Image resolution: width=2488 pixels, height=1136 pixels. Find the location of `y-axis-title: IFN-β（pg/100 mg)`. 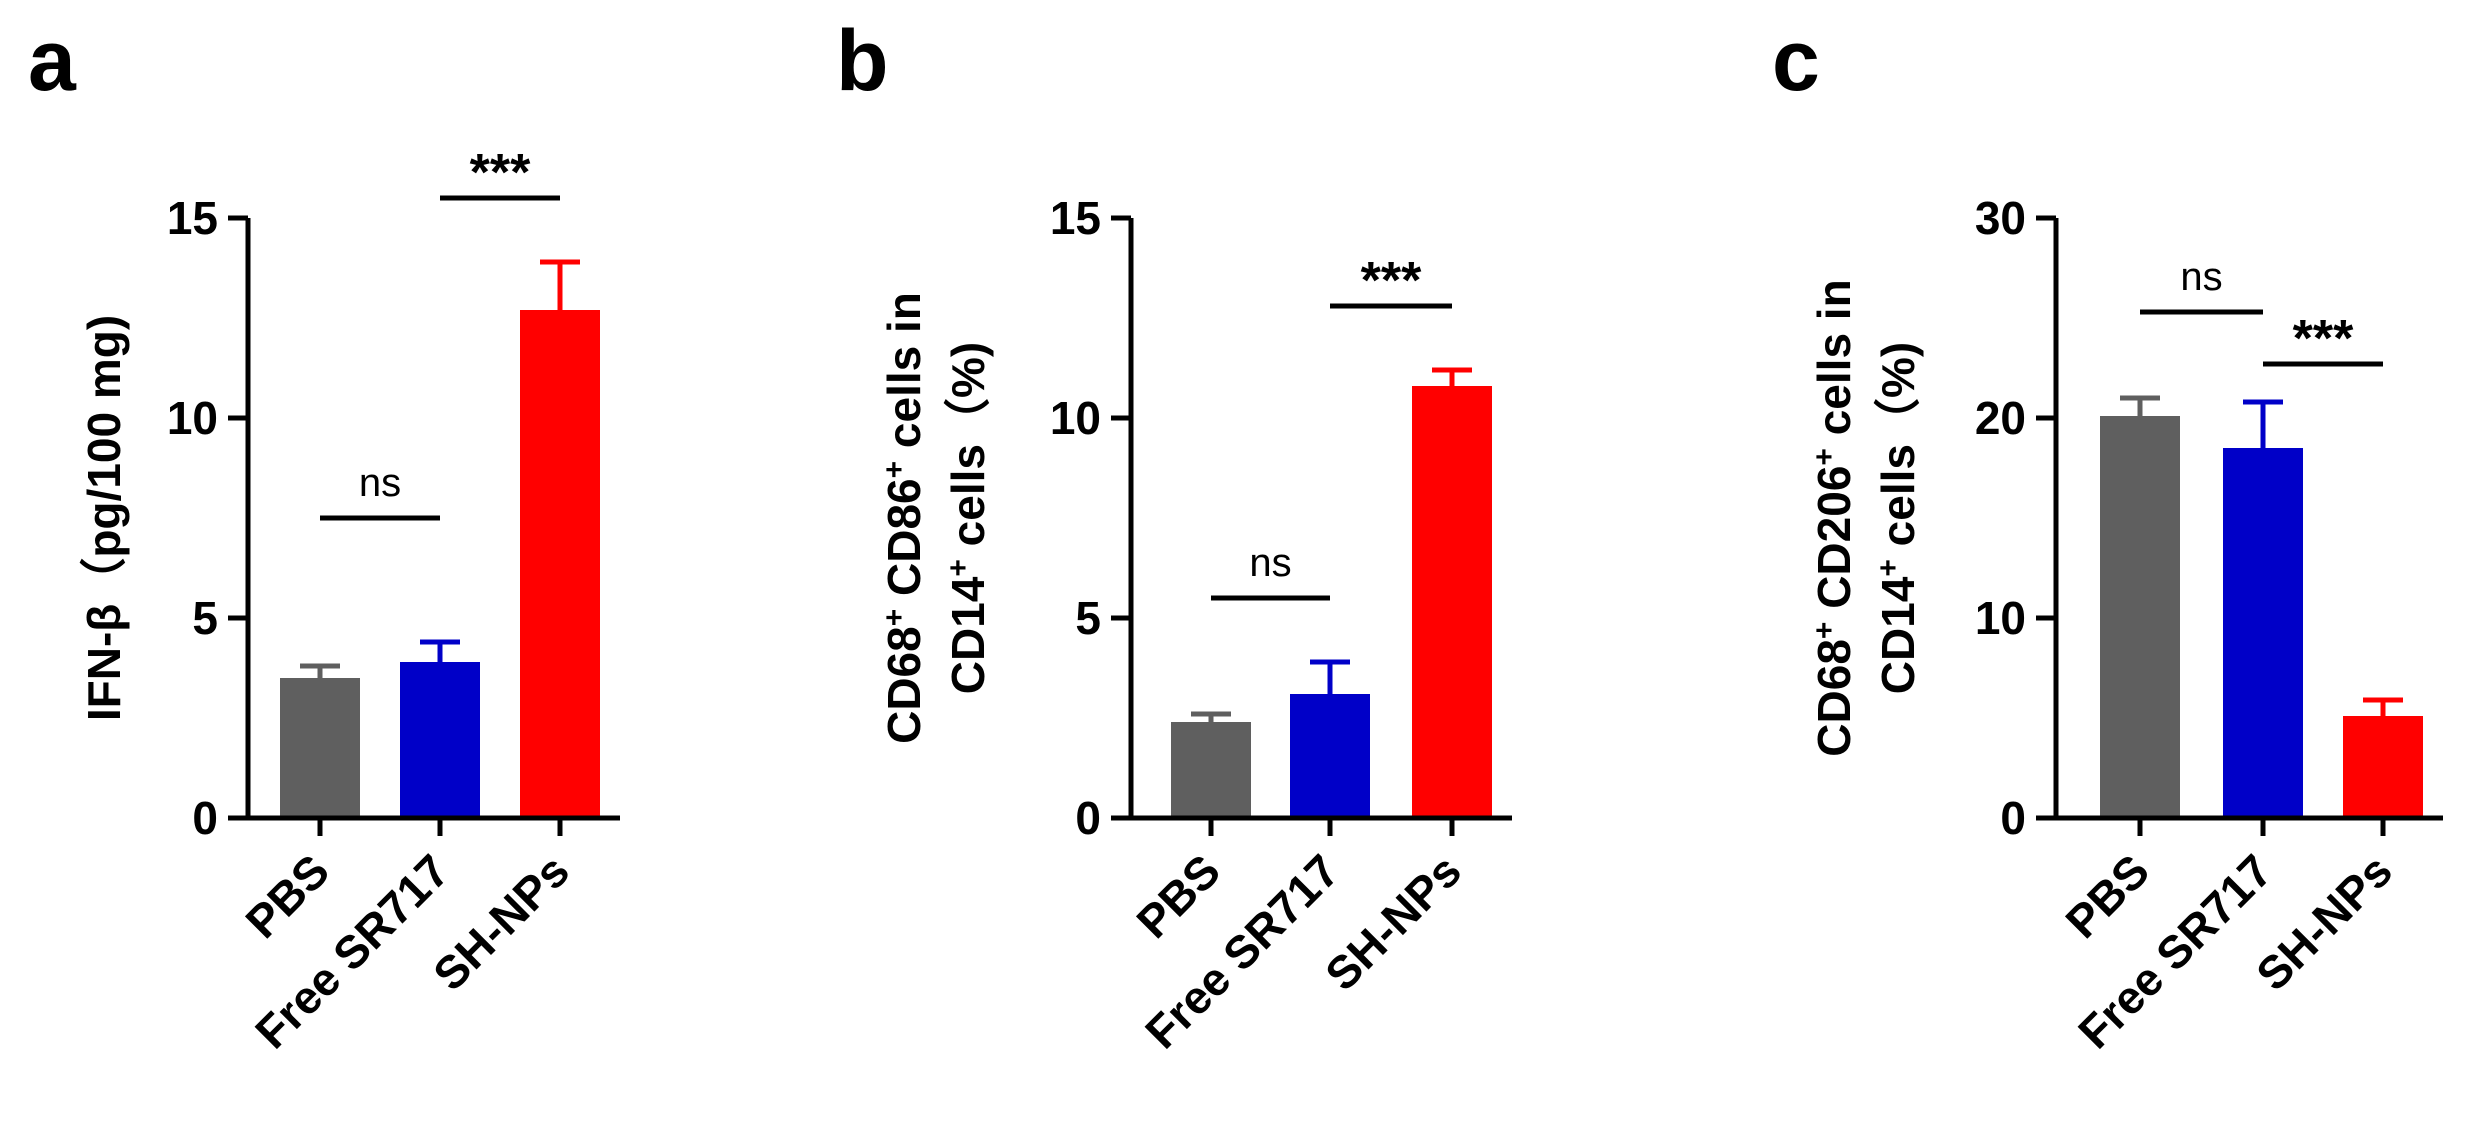

y-axis-title: IFN-β（pg/100 mg) is located at coordinates (104, 518).